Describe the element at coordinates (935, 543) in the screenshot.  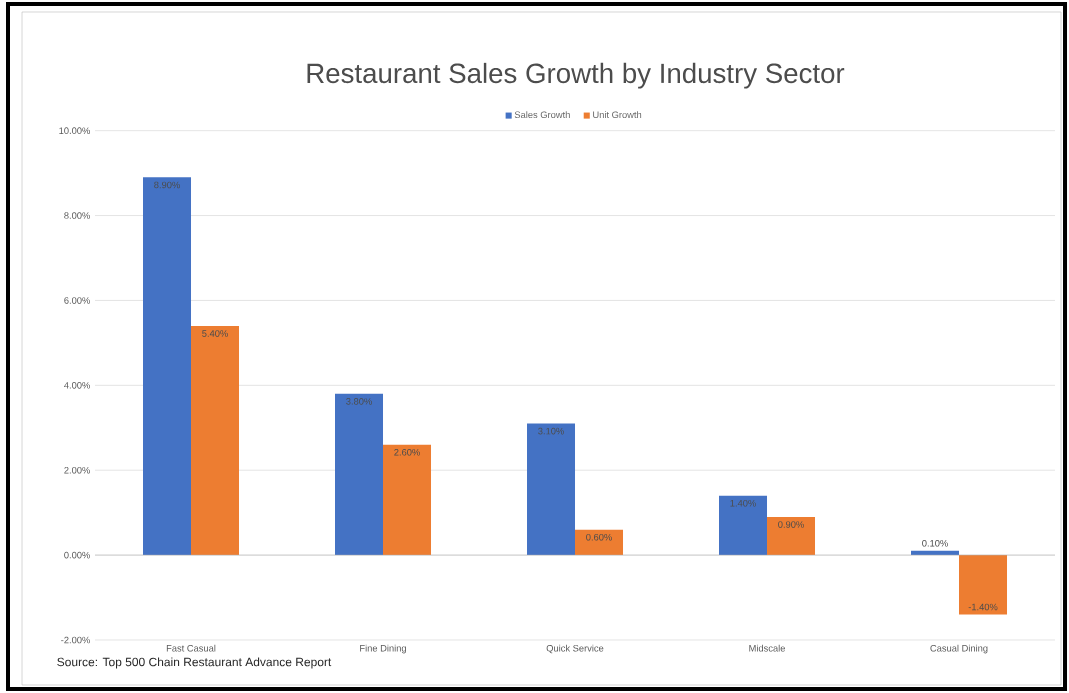
I see `data-label: 0.10%` at that location.